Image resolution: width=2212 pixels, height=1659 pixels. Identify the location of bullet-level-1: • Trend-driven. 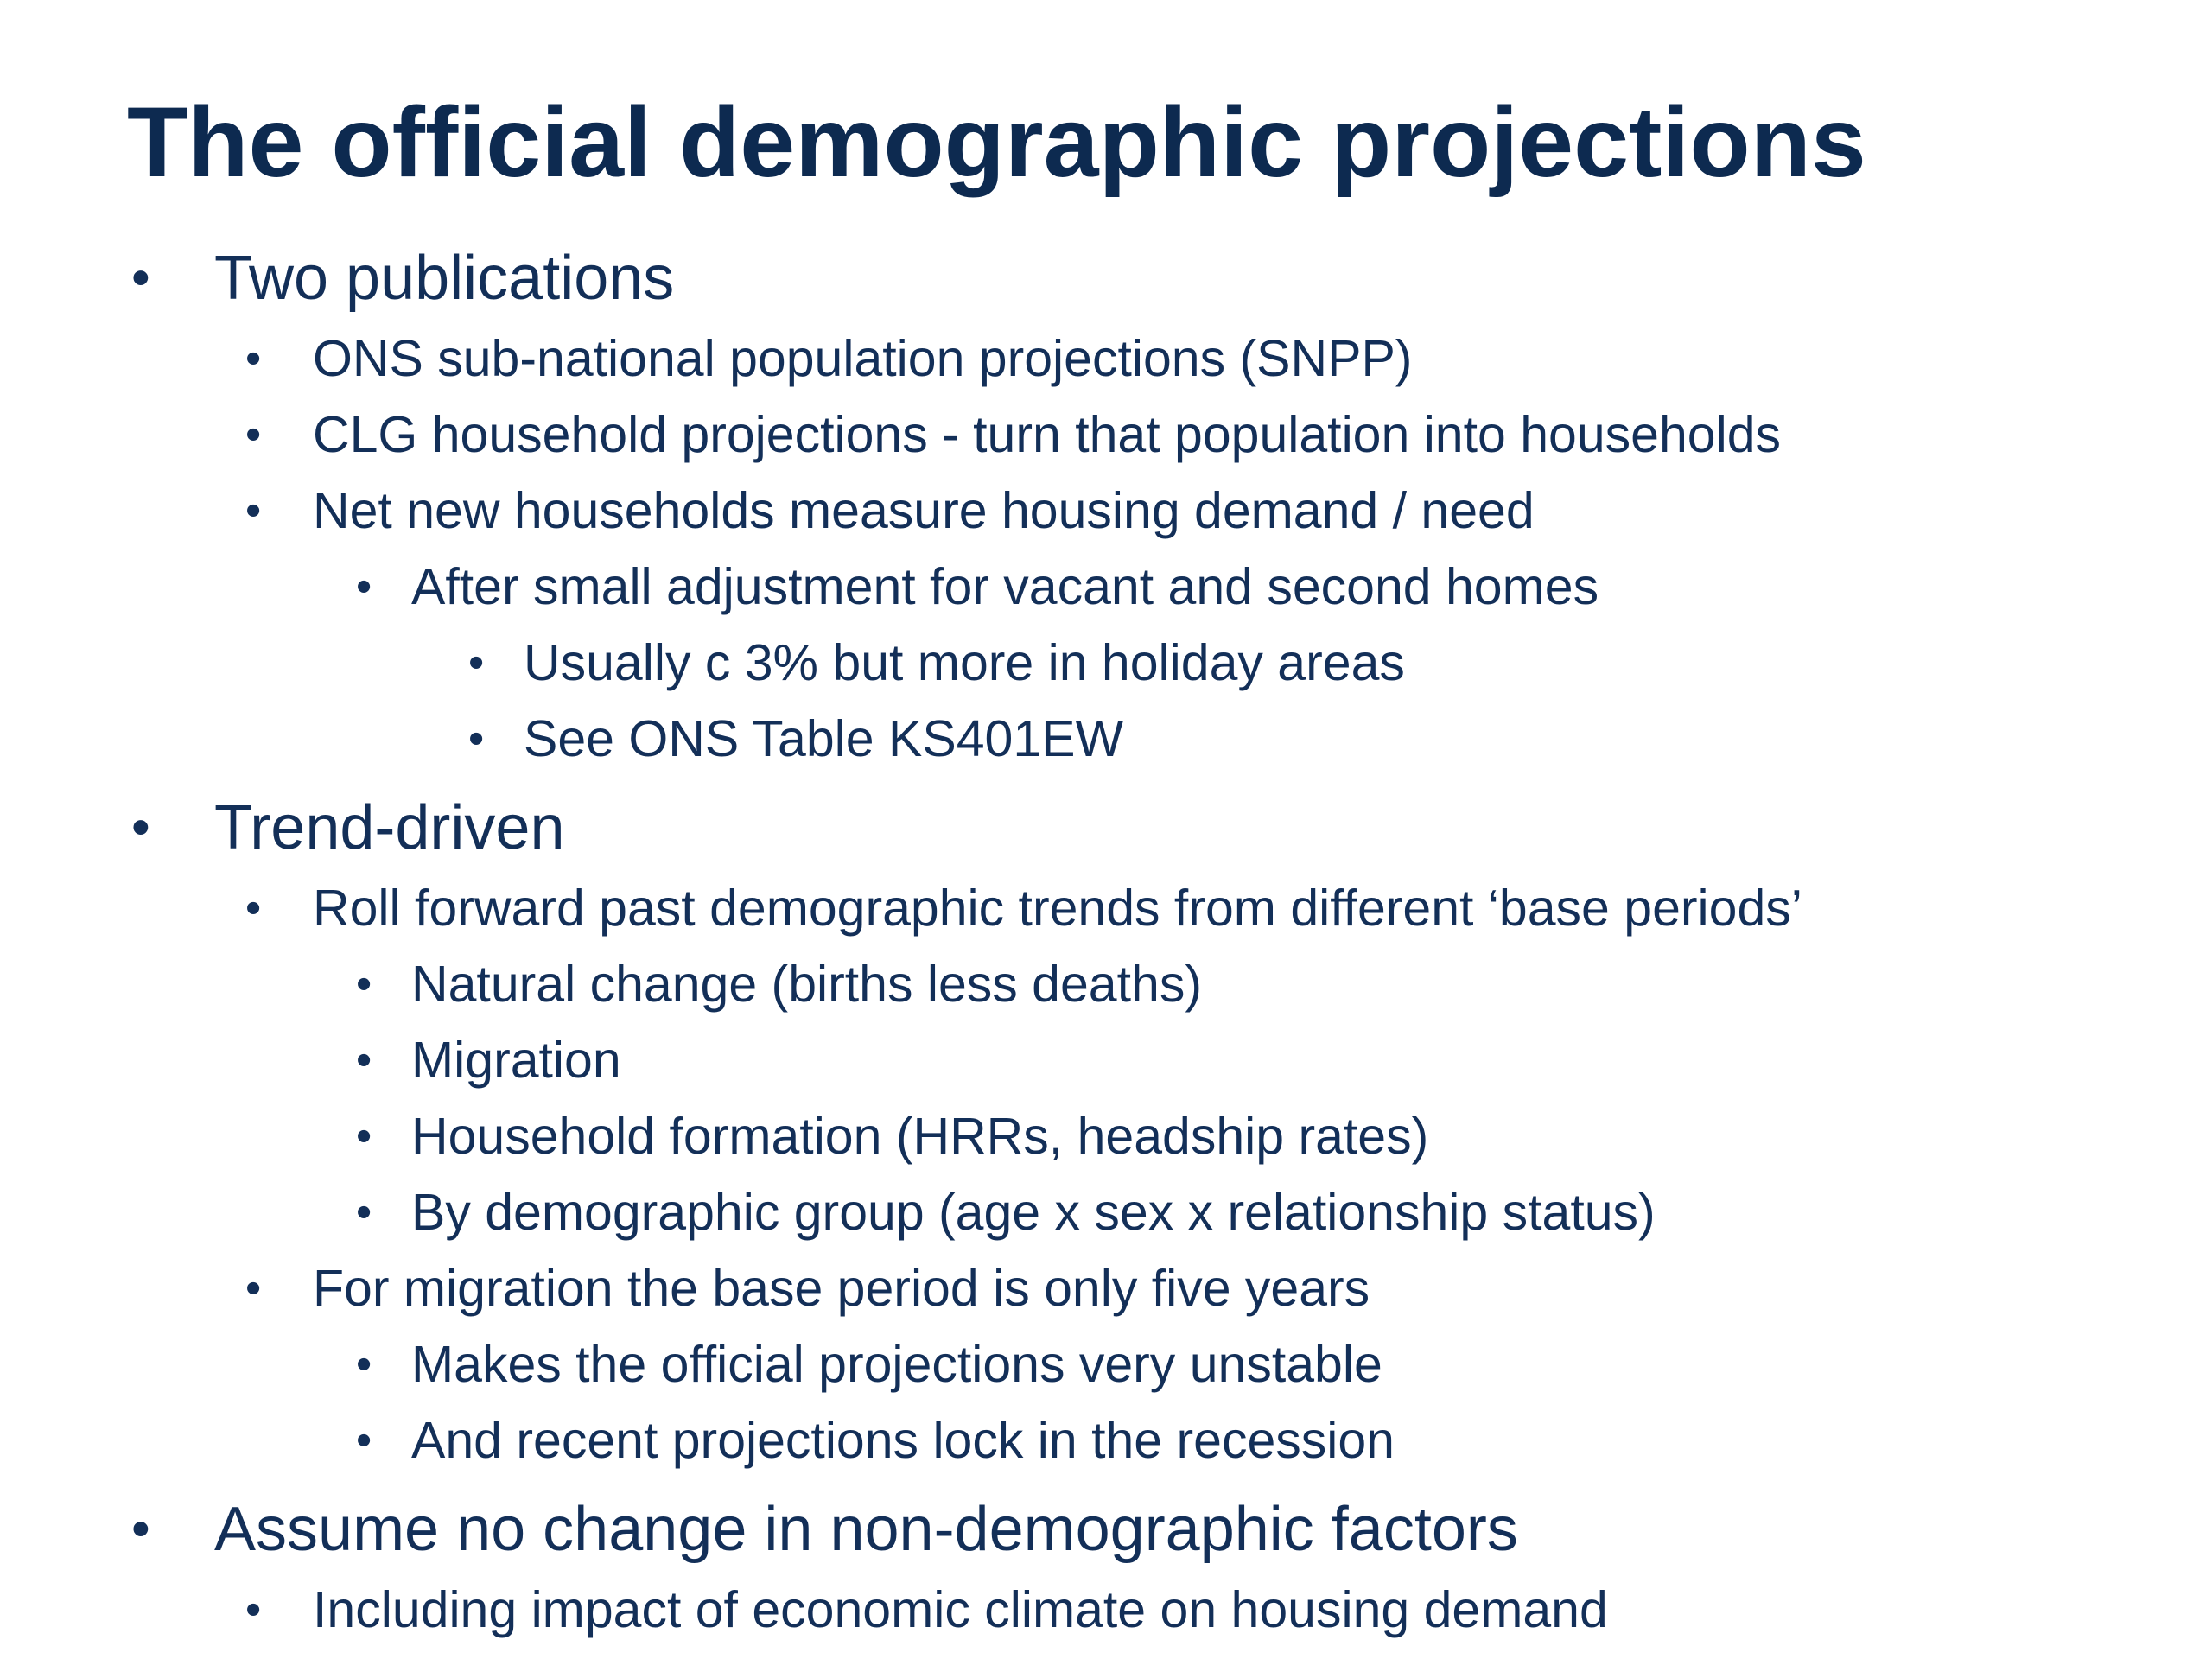
(348, 827).